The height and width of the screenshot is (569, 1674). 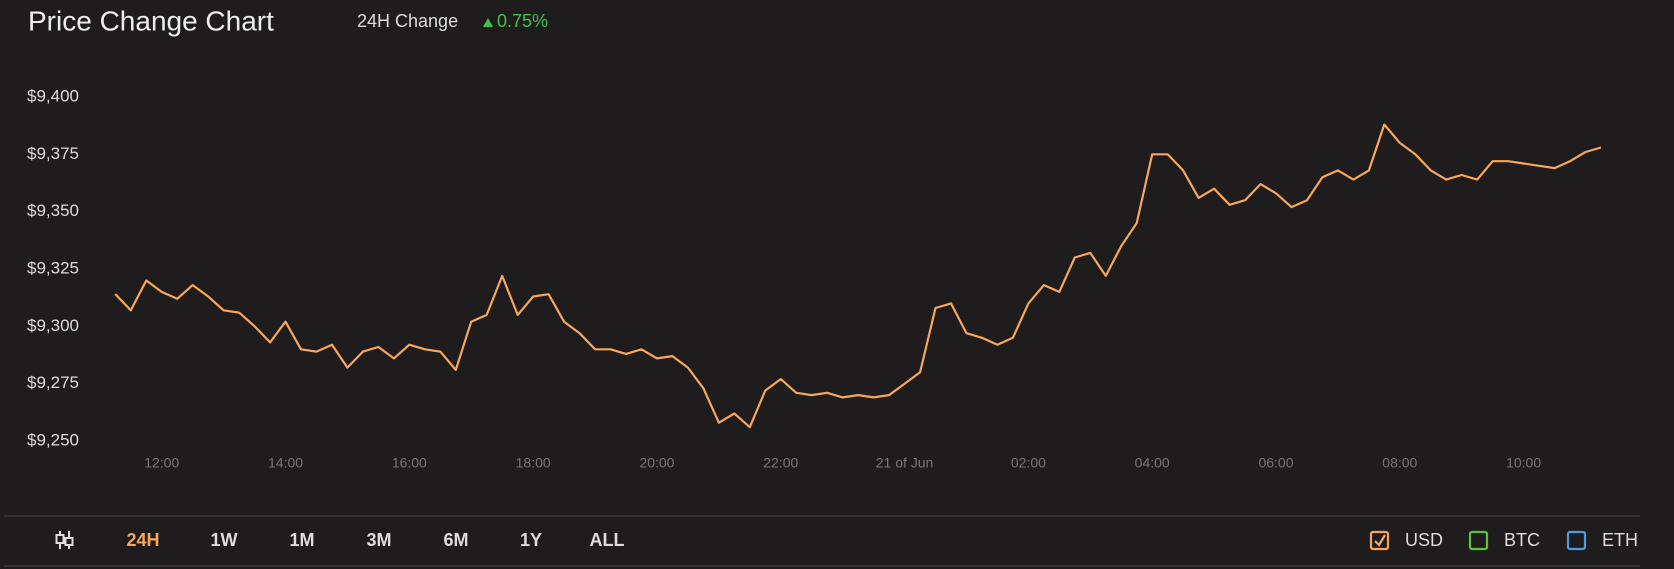 I want to click on change-value: 0.75%, so click(x=522, y=21).